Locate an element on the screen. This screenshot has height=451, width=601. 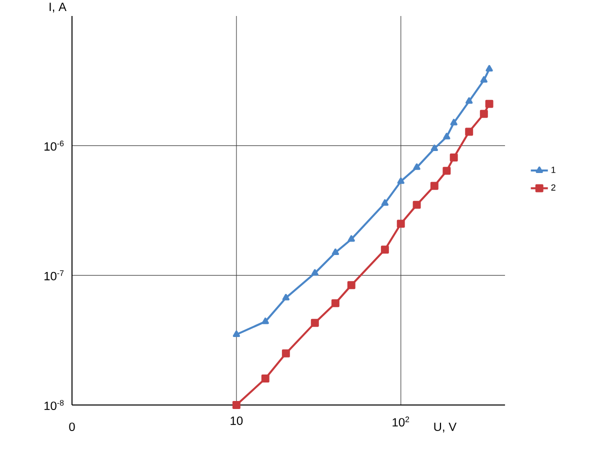
y-tick-label: 10$^{-6}$ is located at coordinates (54, 145).